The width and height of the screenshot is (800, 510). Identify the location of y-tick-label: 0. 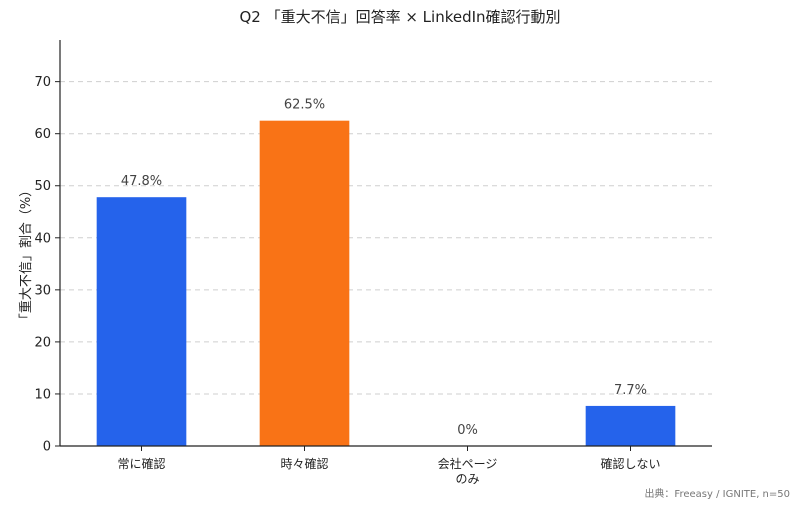
(47, 447).